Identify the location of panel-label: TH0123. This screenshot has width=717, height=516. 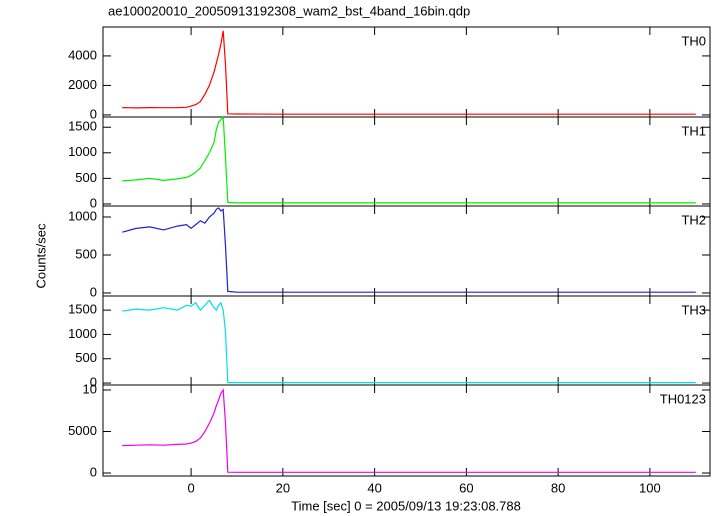
(683, 398).